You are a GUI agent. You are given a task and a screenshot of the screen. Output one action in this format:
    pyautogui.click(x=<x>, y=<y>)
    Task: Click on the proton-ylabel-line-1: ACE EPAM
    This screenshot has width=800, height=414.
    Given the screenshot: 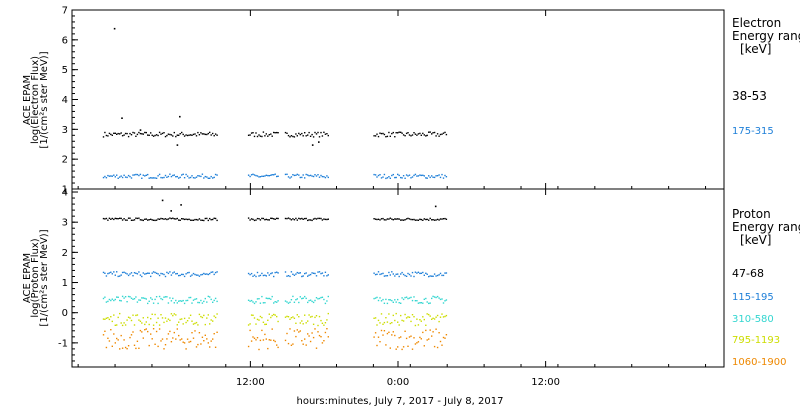 What is the action you would take?
    pyautogui.click(x=27, y=278)
    